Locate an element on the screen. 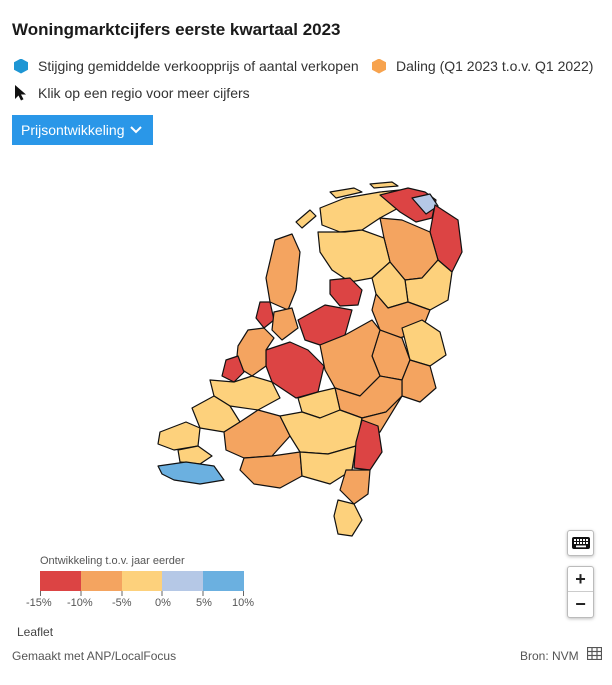 This screenshot has width=612, height=685. hexagon-orange-icon is located at coordinates (379, 66).